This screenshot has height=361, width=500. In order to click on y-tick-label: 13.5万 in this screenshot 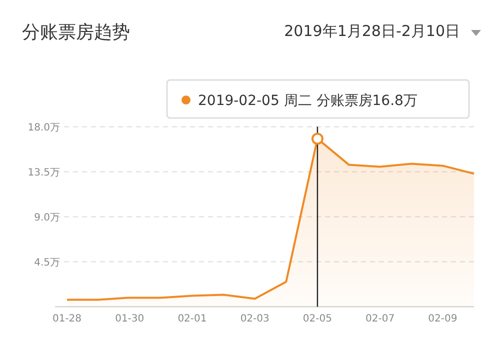, I will do `click(44, 173)`.